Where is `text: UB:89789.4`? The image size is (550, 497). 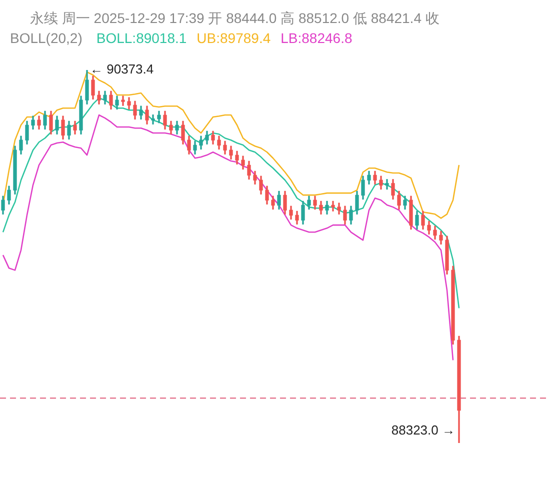
text: UB:89789.4 is located at coordinates (233, 38).